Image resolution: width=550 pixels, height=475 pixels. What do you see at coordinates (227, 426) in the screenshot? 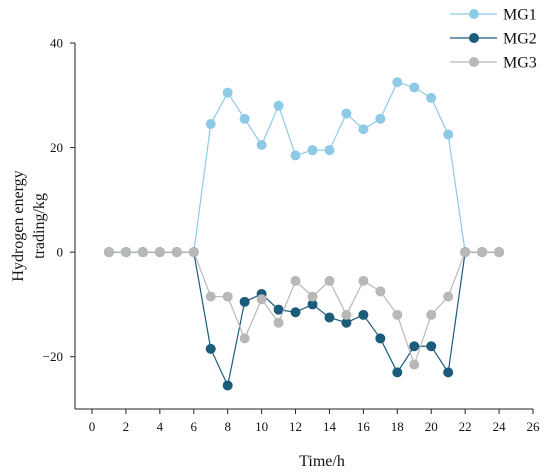
I see `x-tick-label: 8` at bounding box center [227, 426].